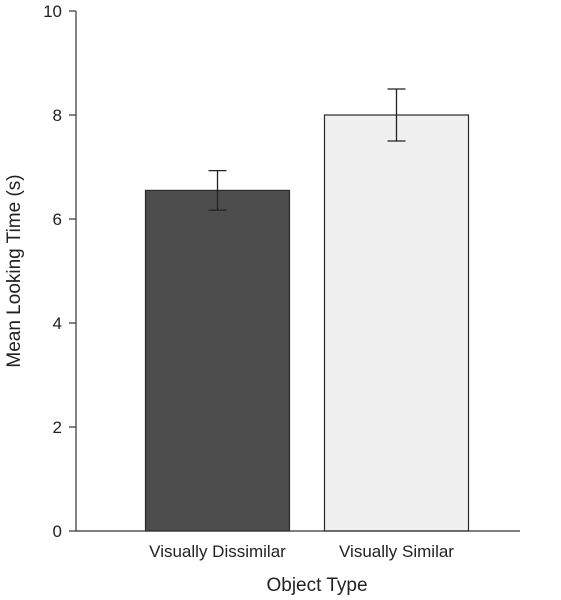  I want to click on x-tick-label: Visually Dissimilar, so click(217, 551).